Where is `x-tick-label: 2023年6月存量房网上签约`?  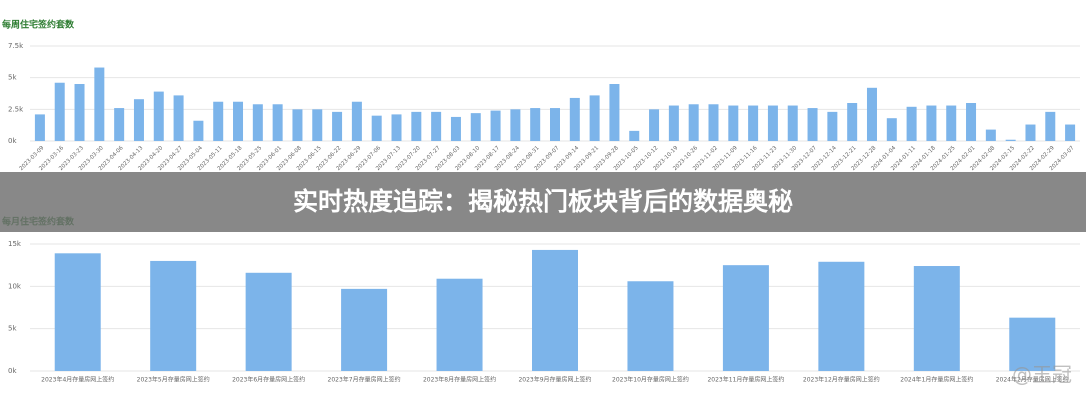
x-tick-label: 2023年6月存量房网上签约 is located at coordinates (268, 380).